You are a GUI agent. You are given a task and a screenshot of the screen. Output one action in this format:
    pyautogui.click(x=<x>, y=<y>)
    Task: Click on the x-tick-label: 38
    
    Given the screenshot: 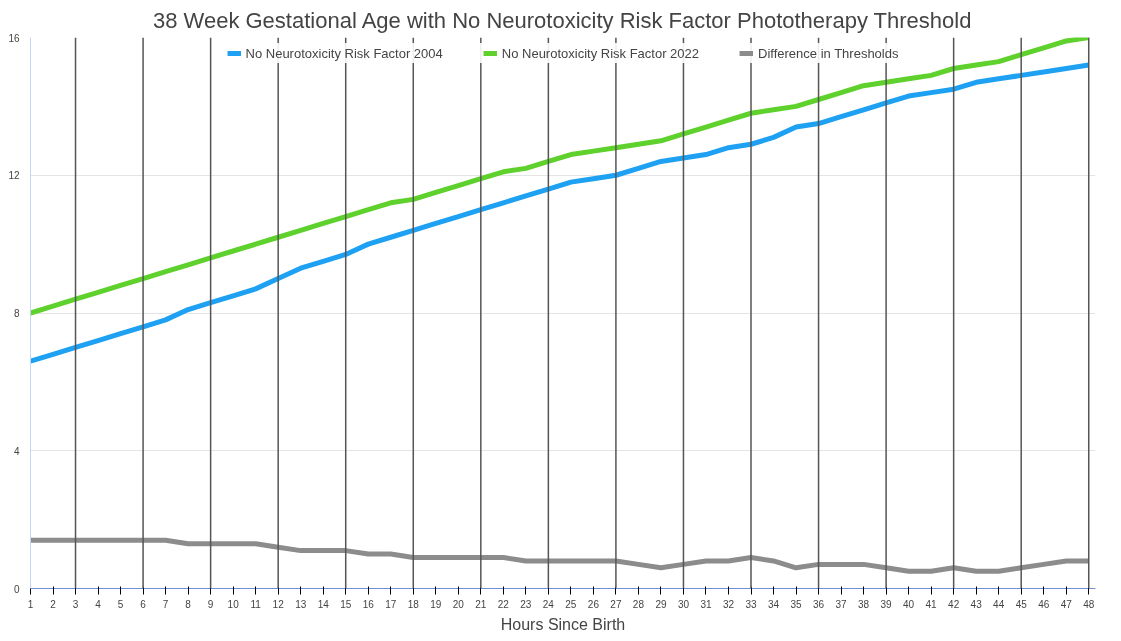 What is the action you would take?
    pyautogui.click(x=864, y=604)
    